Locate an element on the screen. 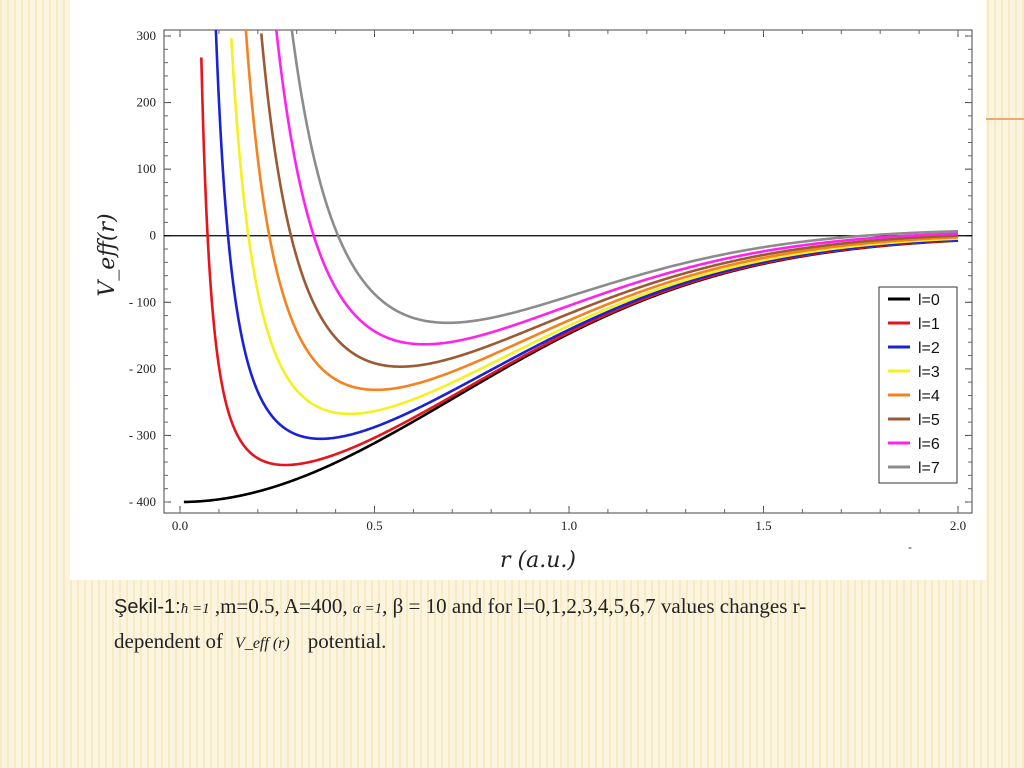 This screenshot has height=768, width=1024. y-tick-label: 100 is located at coordinates (147, 168).